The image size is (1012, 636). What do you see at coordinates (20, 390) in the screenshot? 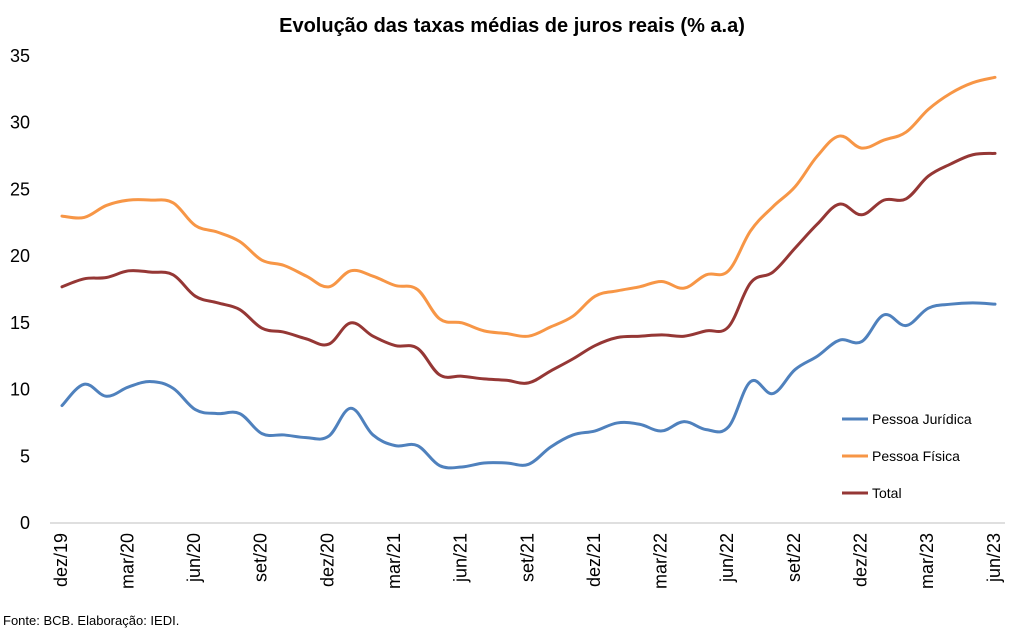
I see `y-tick-label: 10` at bounding box center [20, 390].